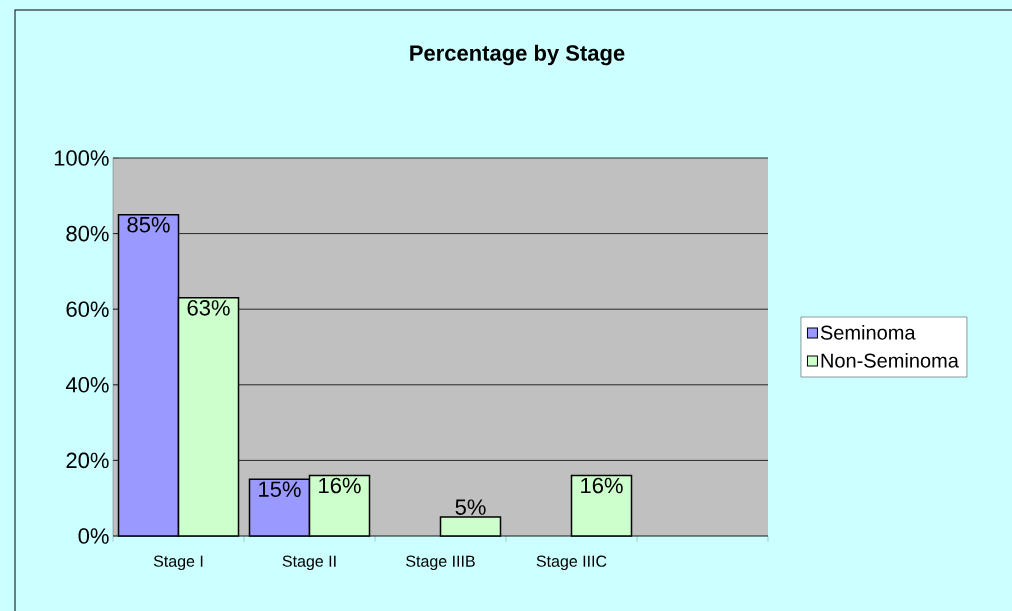 This screenshot has height=611, width=1012. Describe the element at coordinates (87, 385) in the screenshot. I see `y-tick-label: 40%` at that location.